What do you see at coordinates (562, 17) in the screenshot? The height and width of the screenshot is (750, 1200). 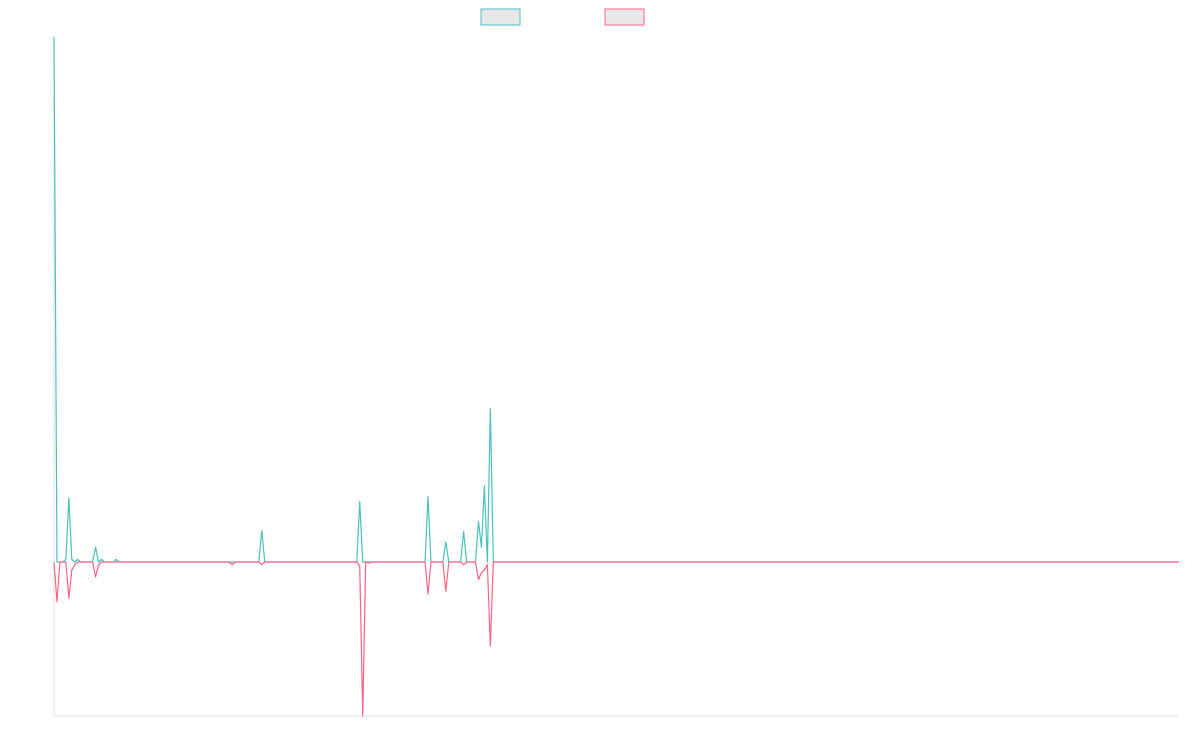 I see `legend` at bounding box center [562, 17].